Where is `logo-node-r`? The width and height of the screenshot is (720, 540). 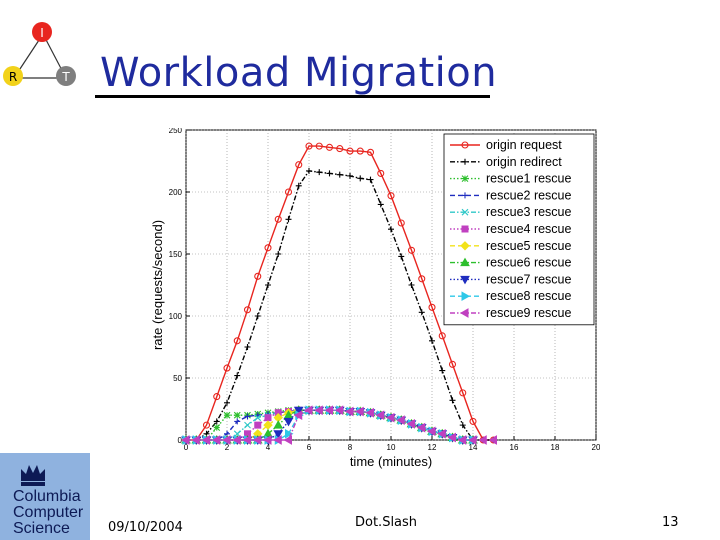
logo-node-r is located at coordinates (13, 76).